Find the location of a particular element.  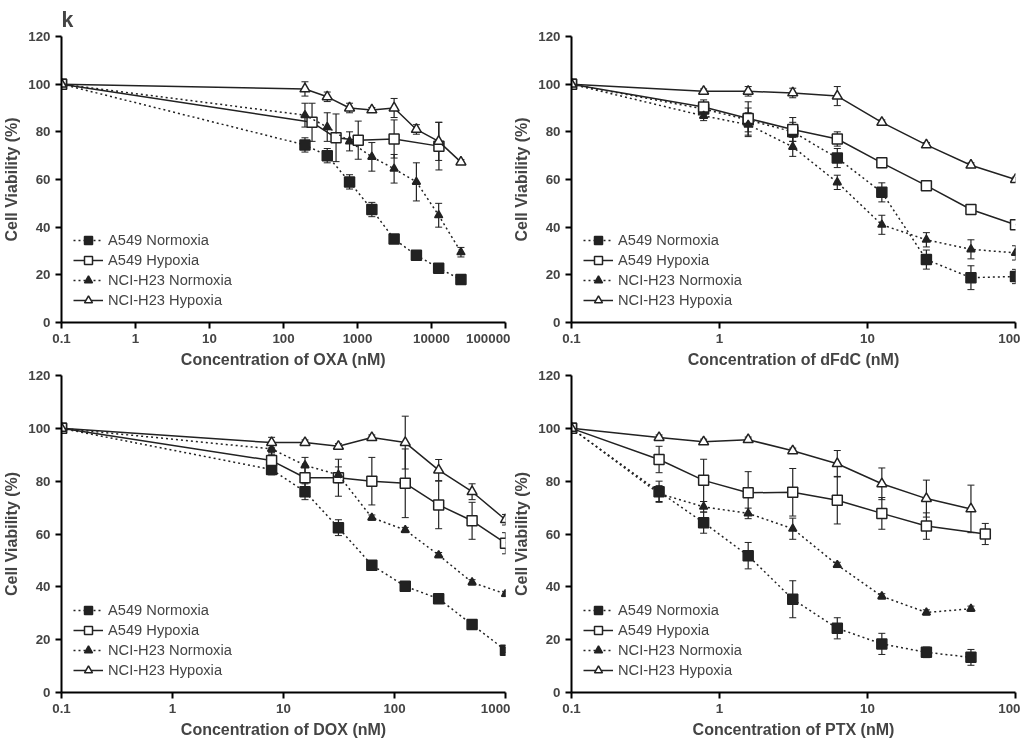

x-axis-title: Concentration of PTX (nM) is located at coordinates (793, 729).